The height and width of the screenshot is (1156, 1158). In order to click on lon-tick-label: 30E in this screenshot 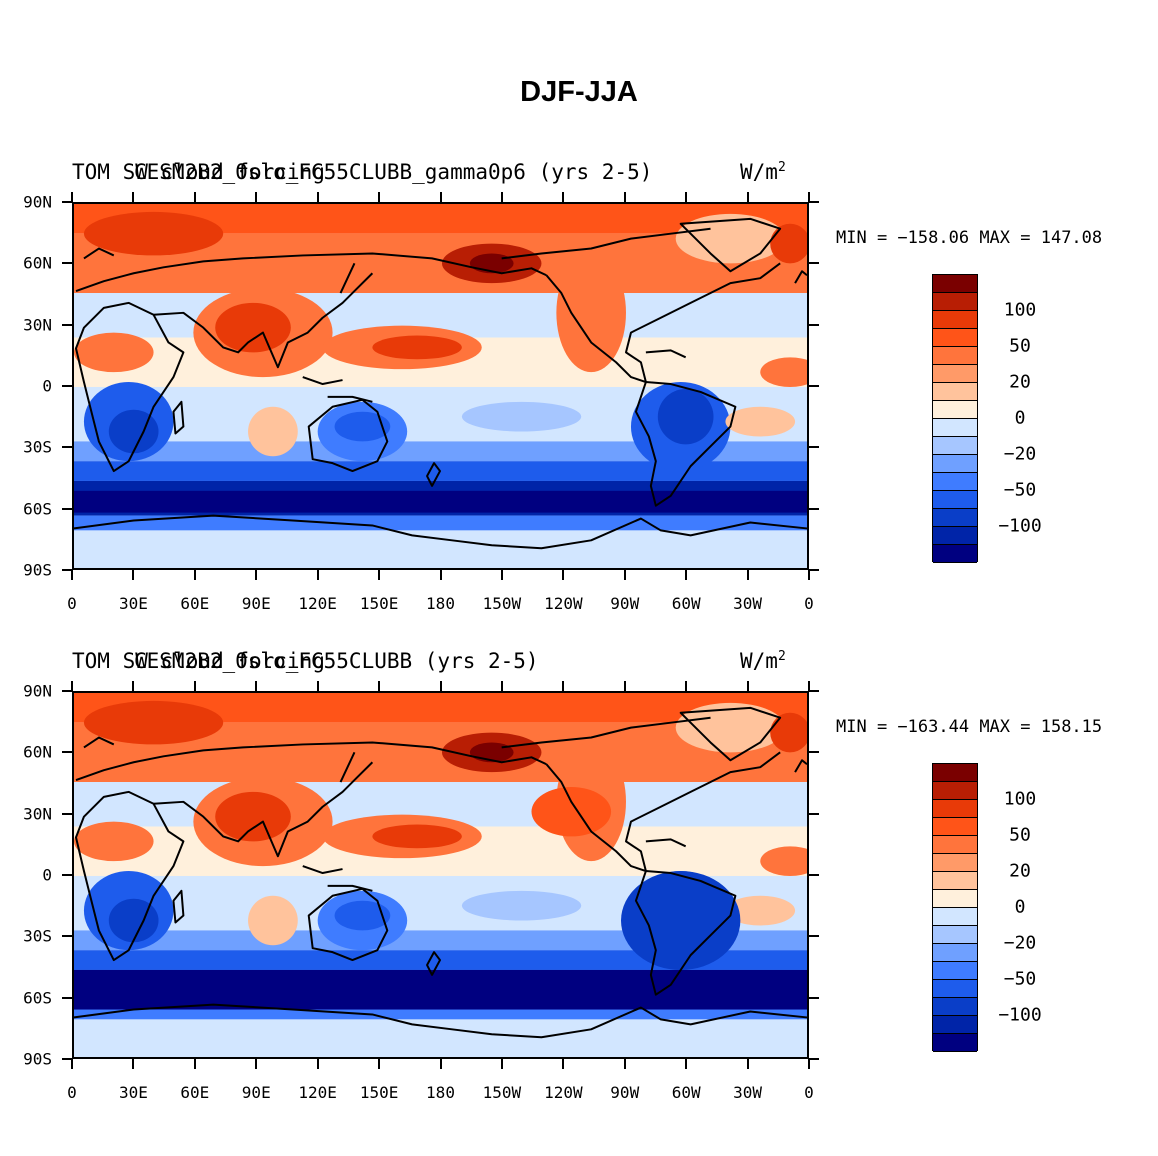, I will do `click(133, 603)`.